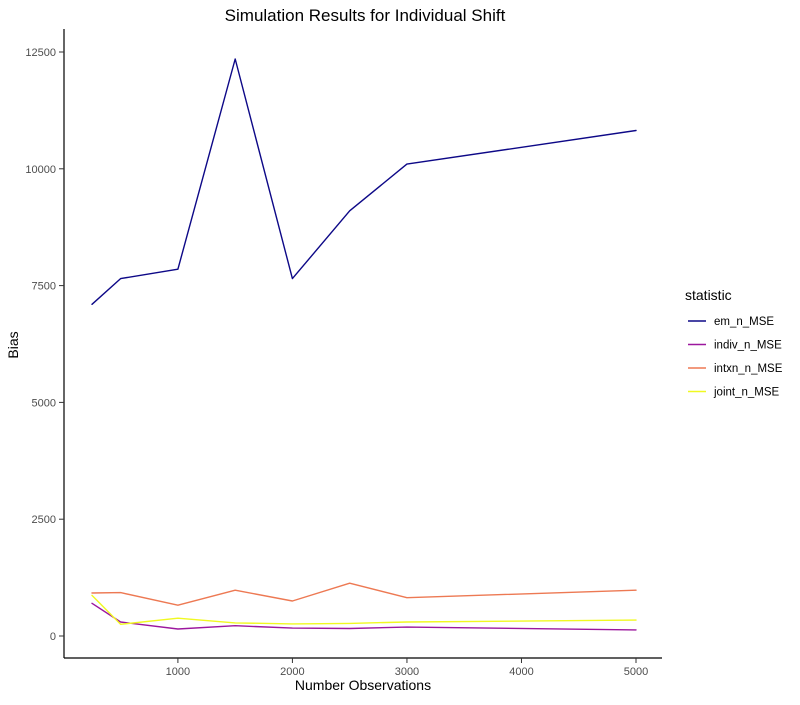  What do you see at coordinates (13, 344) in the screenshot?
I see `y-axis-label: Bias` at bounding box center [13, 344].